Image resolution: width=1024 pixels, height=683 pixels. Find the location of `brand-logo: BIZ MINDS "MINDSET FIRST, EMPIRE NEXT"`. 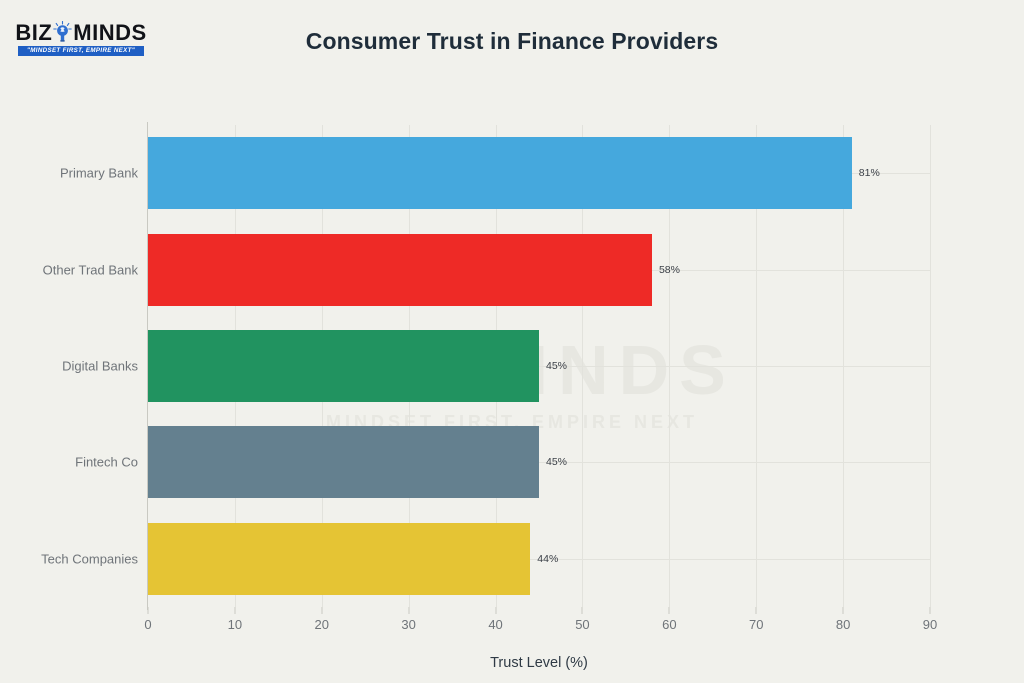

brand-logo: BIZ MINDS "MINDSET FIRST, EMPIRE NEXT" is located at coordinates (81, 38).